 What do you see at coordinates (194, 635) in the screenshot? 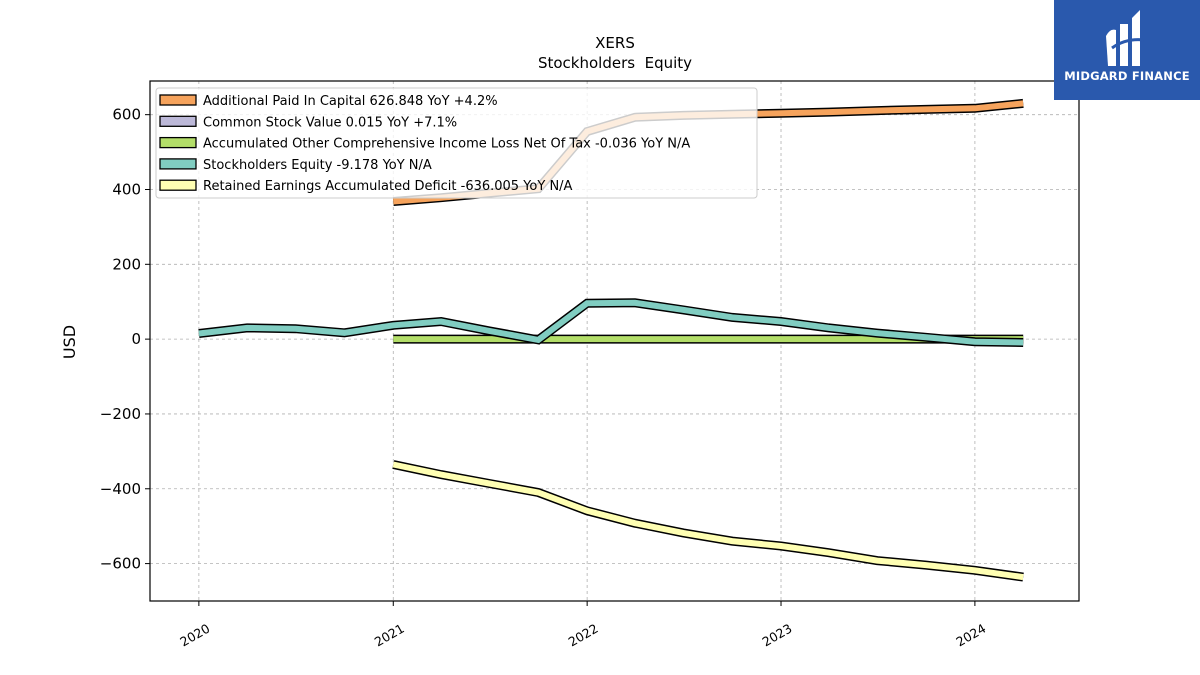
I see `x-tick-label: 2020` at bounding box center [194, 635].